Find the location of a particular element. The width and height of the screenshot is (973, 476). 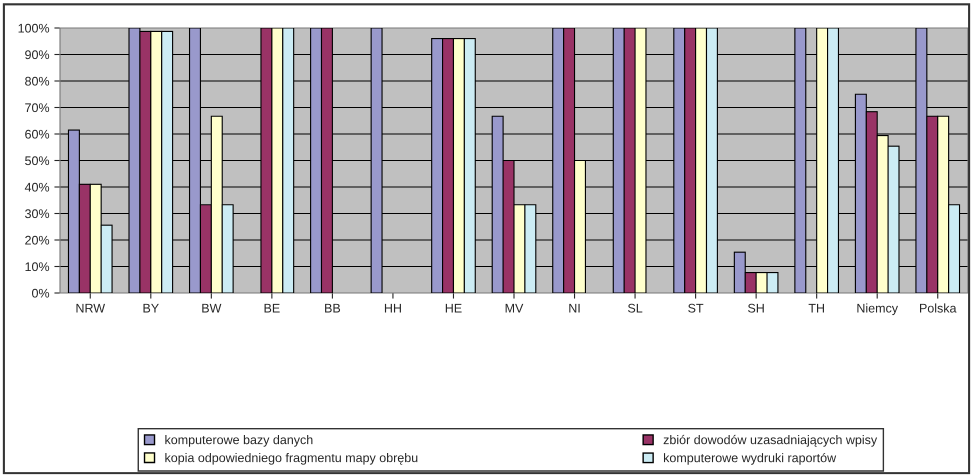

y-tick-label: 0% is located at coordinates (41, 293).